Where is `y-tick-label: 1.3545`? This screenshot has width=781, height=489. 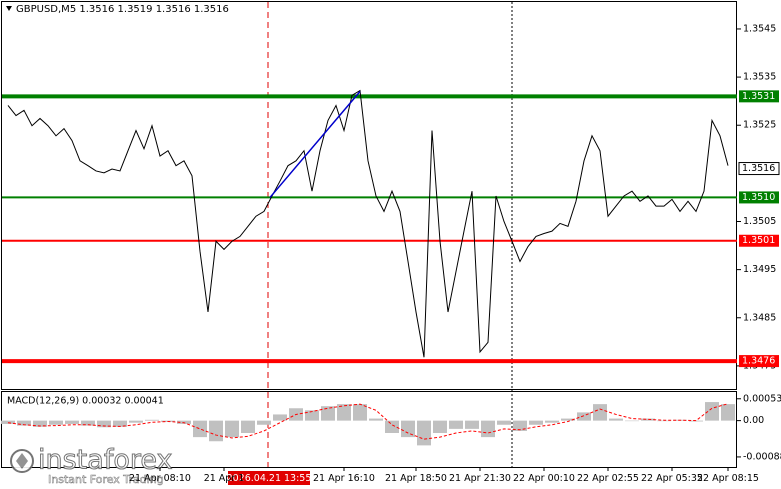
y-tick-label: 1.3545 is located at coordinates (759, 28).